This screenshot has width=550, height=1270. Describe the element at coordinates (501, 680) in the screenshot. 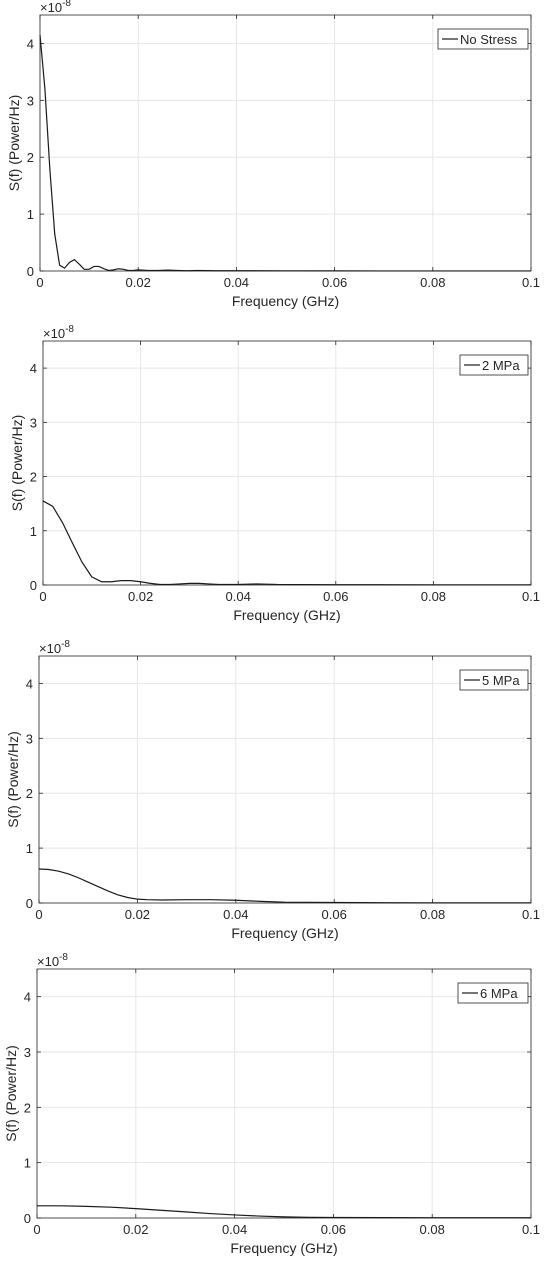

I see `legend-label: 5 MPa` at that location.